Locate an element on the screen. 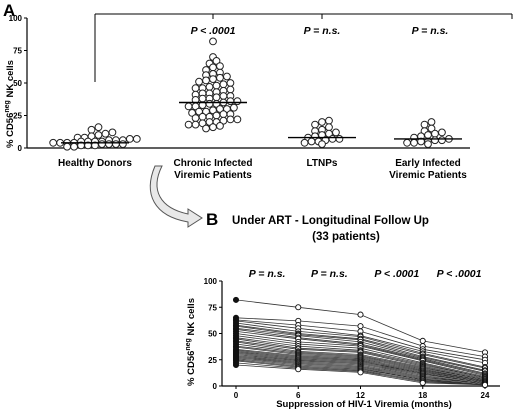  panel-b-subtitle: (33 patients) is located at coordinates (346, 237).